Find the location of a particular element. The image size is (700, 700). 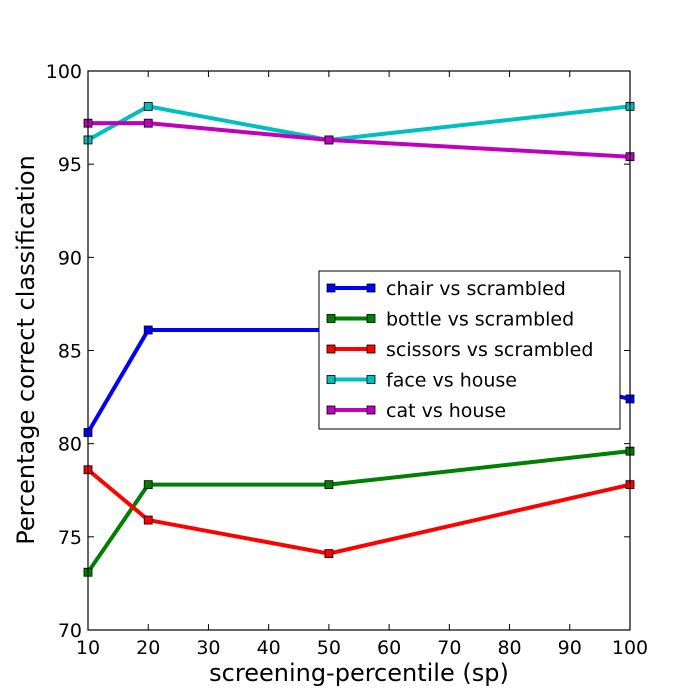

x-tick-label: 40 is located at coordinates (269, 648).